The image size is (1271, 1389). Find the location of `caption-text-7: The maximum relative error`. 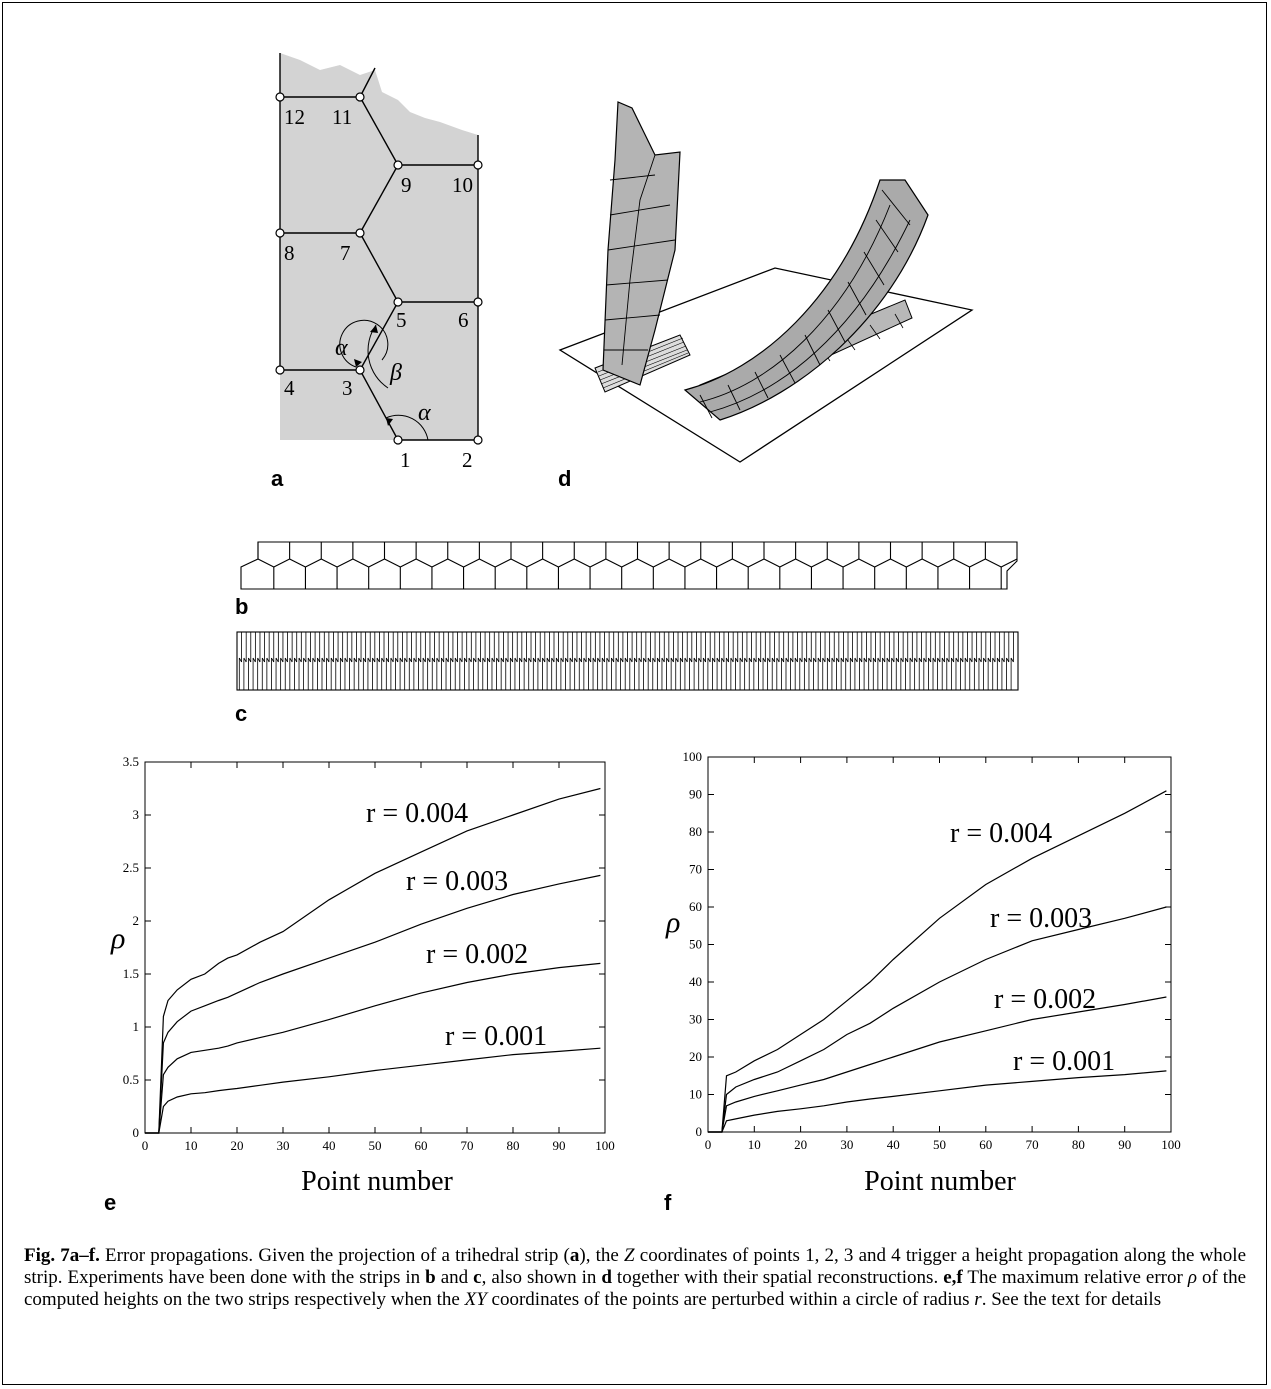

caption-text-7: The maximum relative error is located at coordinates (1075, 1277).